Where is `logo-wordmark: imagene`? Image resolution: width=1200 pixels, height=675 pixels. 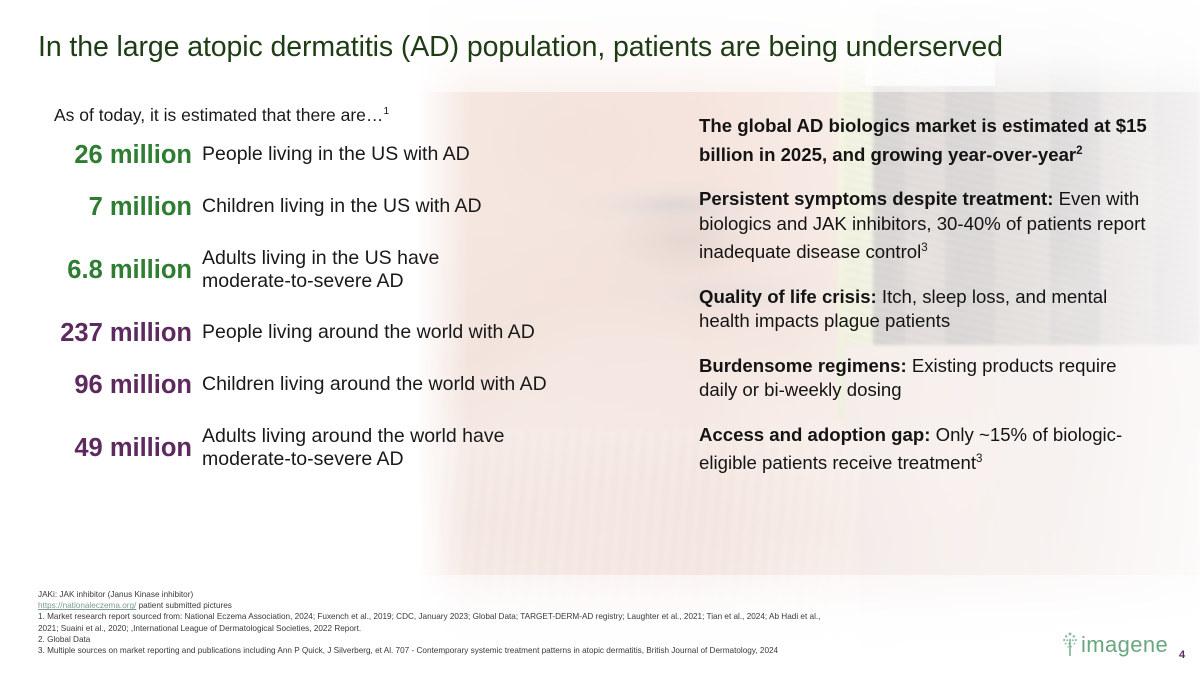 logo-wordmark: imagene is located at coordinates (1125, 644).